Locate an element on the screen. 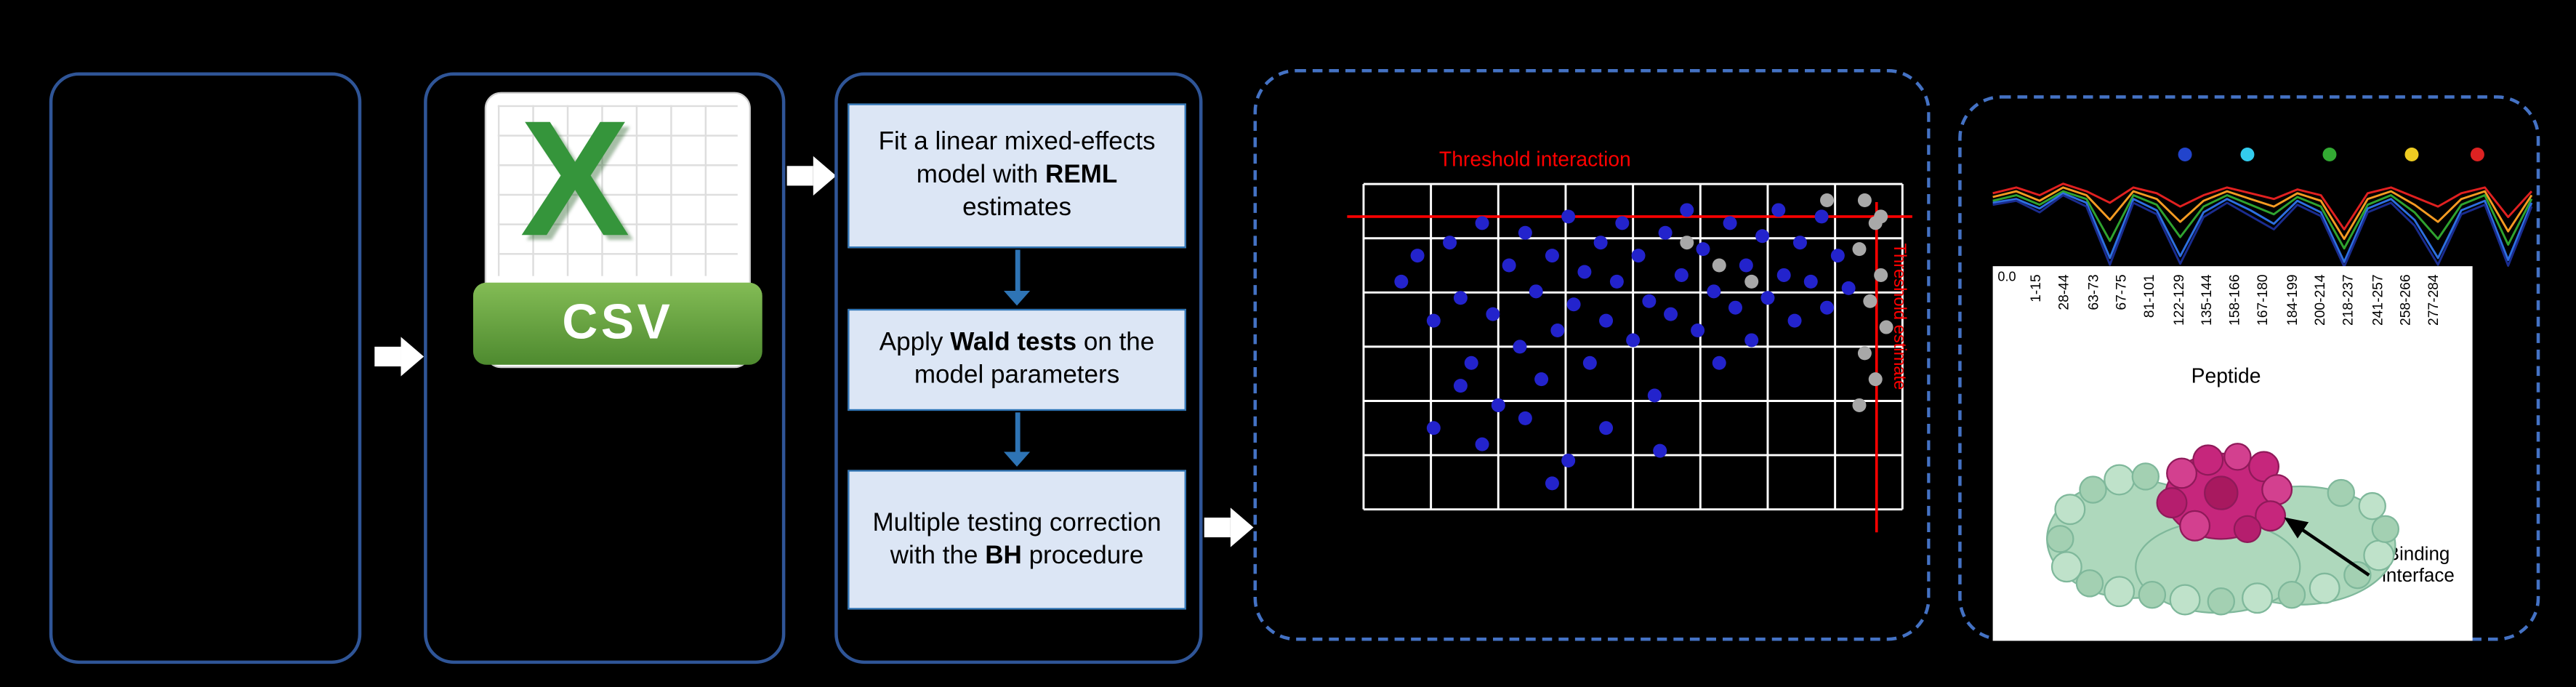  peptide-tick-label: 167-180 is located at coordinates (2262, 300).